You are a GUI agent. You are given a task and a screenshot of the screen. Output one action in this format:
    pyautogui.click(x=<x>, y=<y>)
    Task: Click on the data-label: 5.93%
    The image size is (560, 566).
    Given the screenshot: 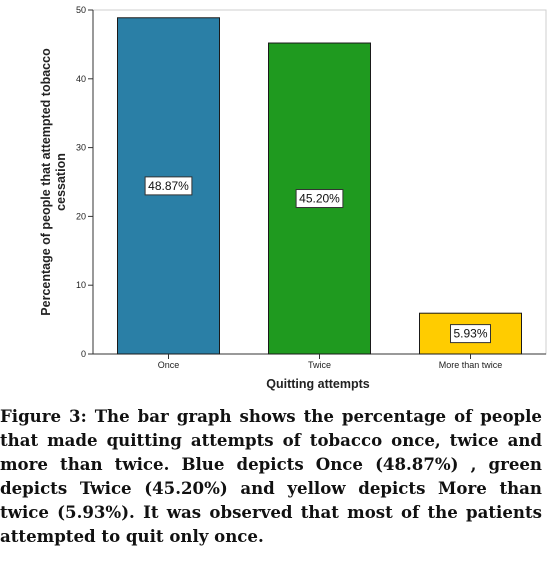 What is the action you would take?
    pyautogui.click(x=470, y=334)
    